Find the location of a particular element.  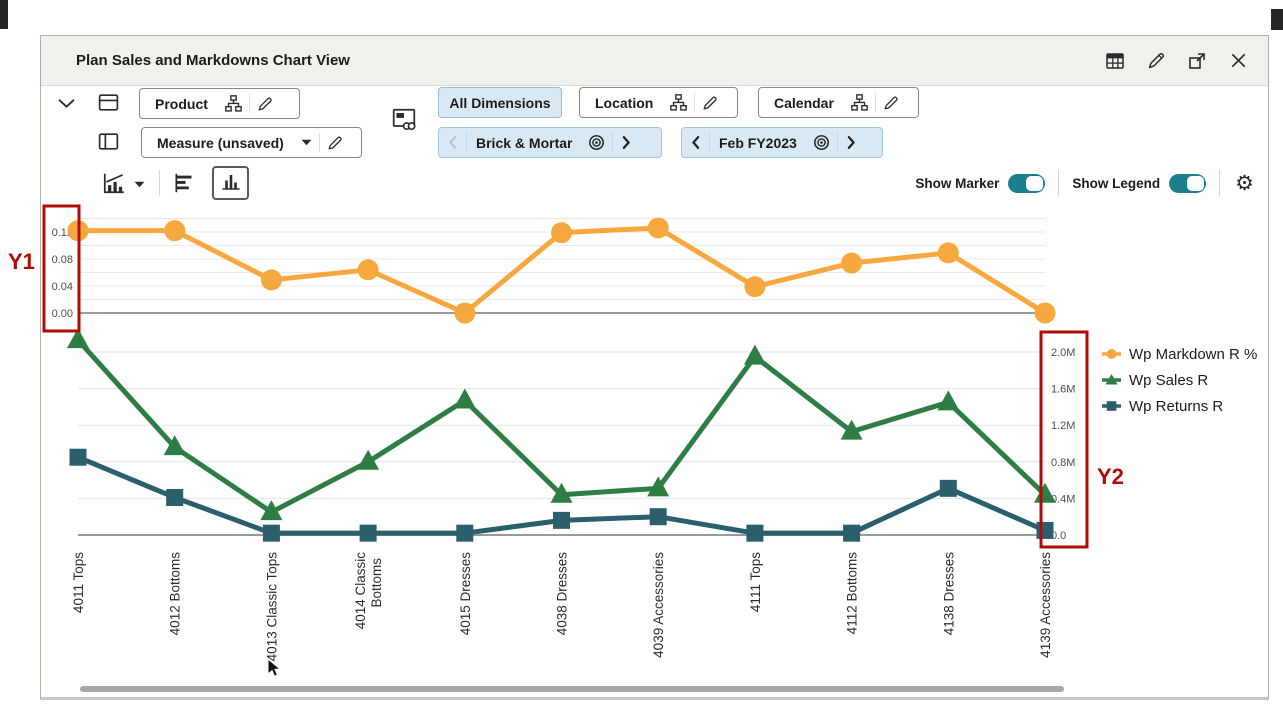

measure-label: Measure (unsaved) is located at coordinates (220, 142).